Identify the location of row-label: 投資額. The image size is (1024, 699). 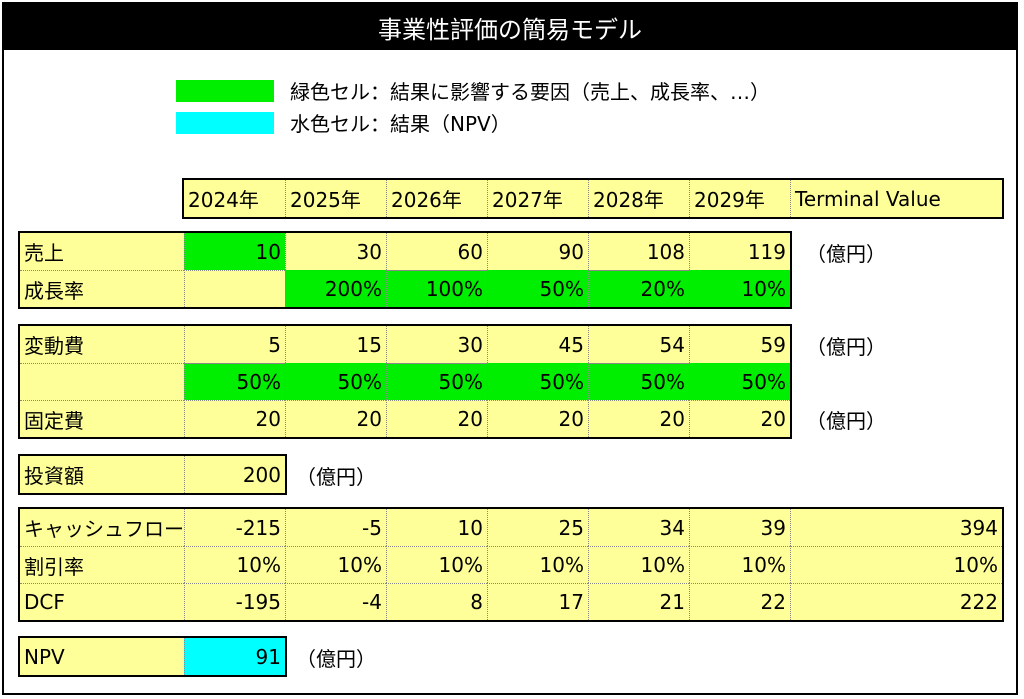
(54, 476).